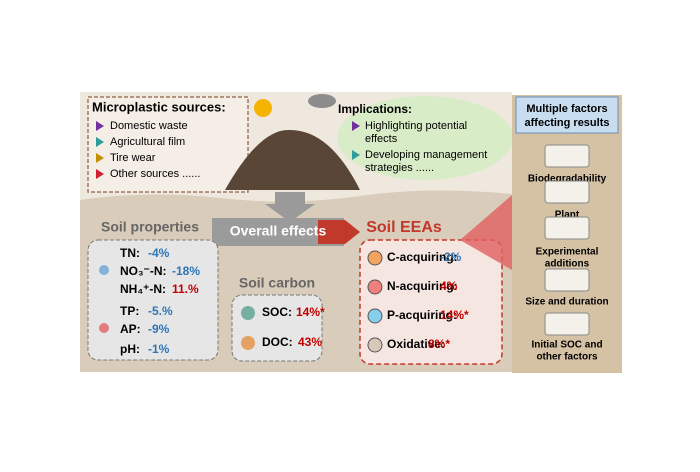 The image size is (700, 472). Describe the element at coordinates (439, 344) in the screenshot. I see `item-value: 8%*` at that location.